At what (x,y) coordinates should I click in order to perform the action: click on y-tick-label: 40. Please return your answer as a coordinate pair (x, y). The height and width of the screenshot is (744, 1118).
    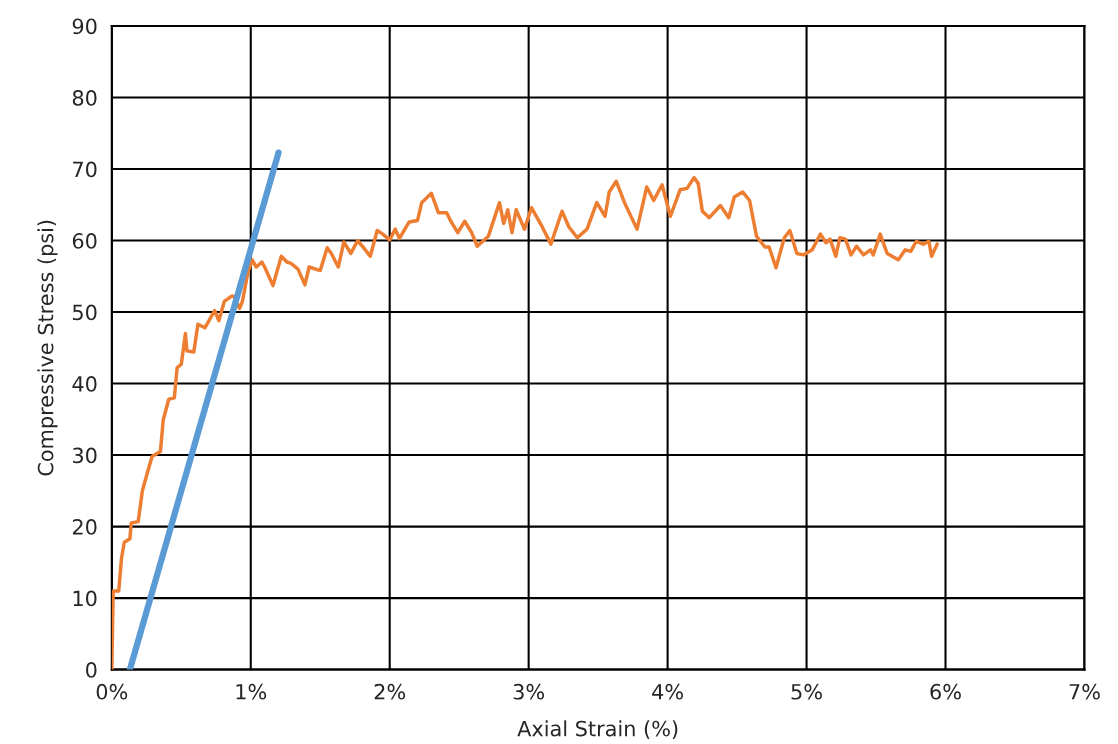
    Looking at the image, I should click on (84, 384).